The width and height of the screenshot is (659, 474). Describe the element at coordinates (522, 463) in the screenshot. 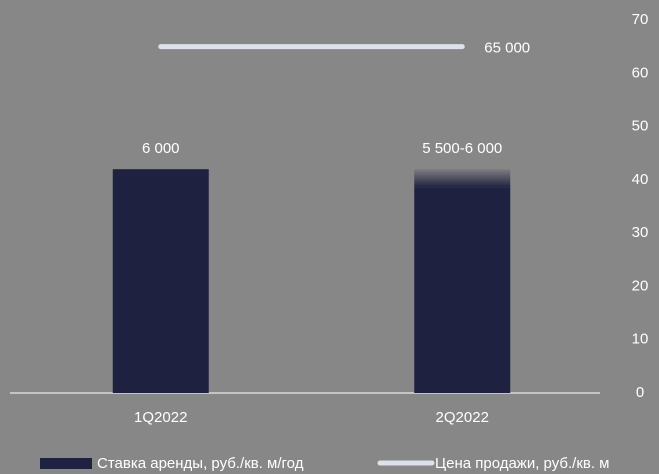

I see `legend-label: Цена продажи, руб./кв. м` at that location.